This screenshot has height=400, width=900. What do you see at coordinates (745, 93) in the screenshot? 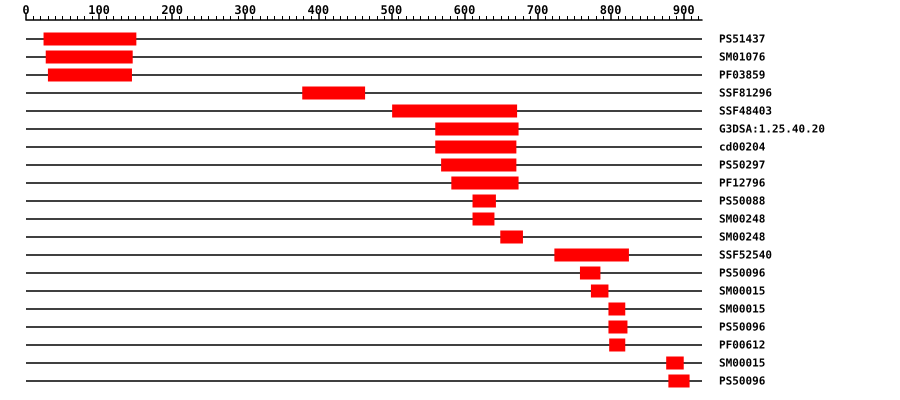
I see `y-tick-label: SSF81296` at bounding box center [745, 93].